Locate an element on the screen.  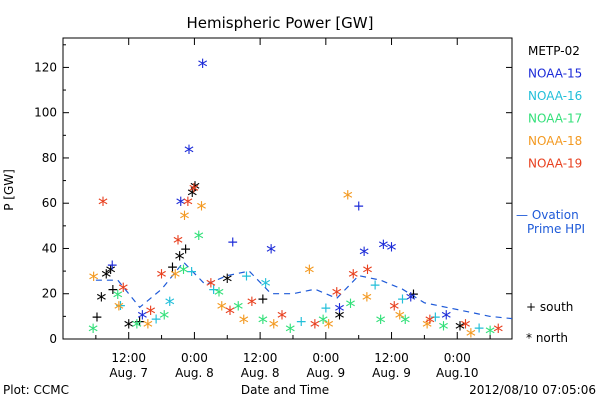
plot-credit: Plot: CCMC is located at coordinates (36, 390).